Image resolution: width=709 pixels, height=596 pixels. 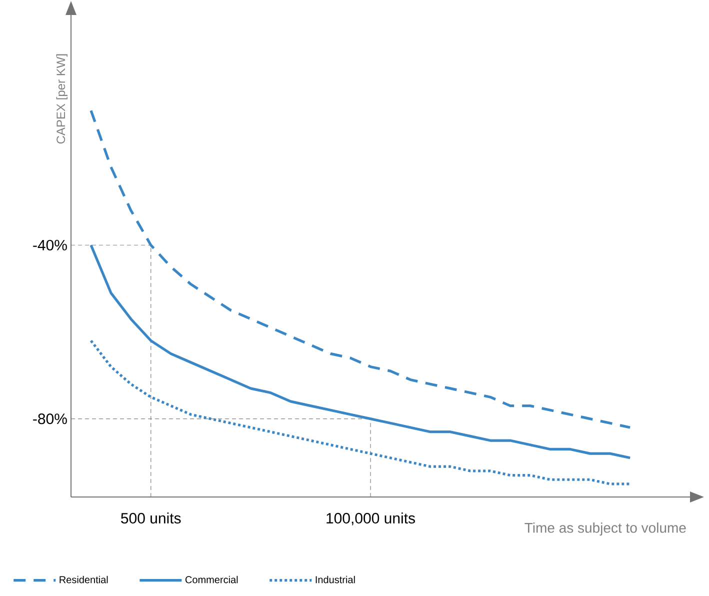 I want to click on x-tick-label: 100,000 units, so click(x=370, y=519).